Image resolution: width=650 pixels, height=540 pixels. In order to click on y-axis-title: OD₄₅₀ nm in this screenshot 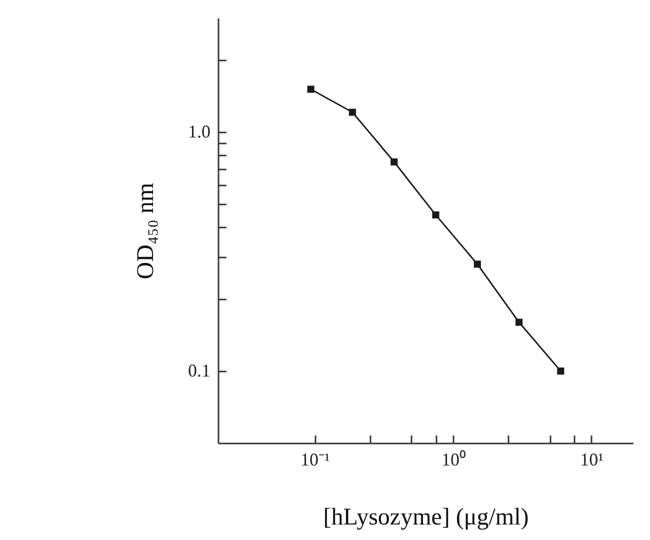, I will do `click(146, 231)`.